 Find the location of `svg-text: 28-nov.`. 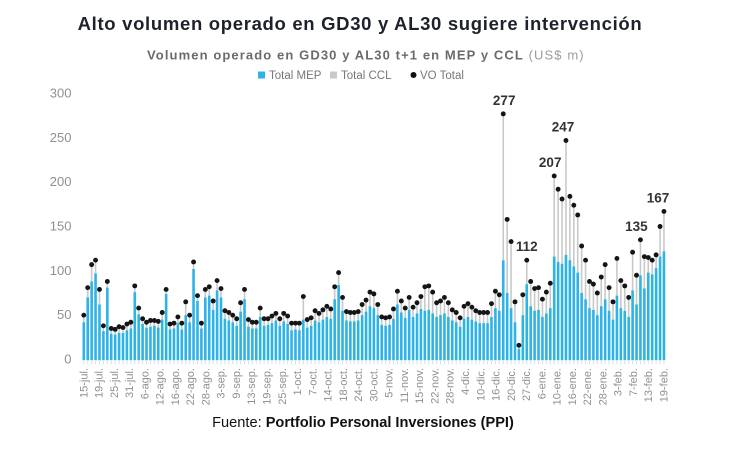

svg-text: 28-nov. is located at coordinates (451, 386).